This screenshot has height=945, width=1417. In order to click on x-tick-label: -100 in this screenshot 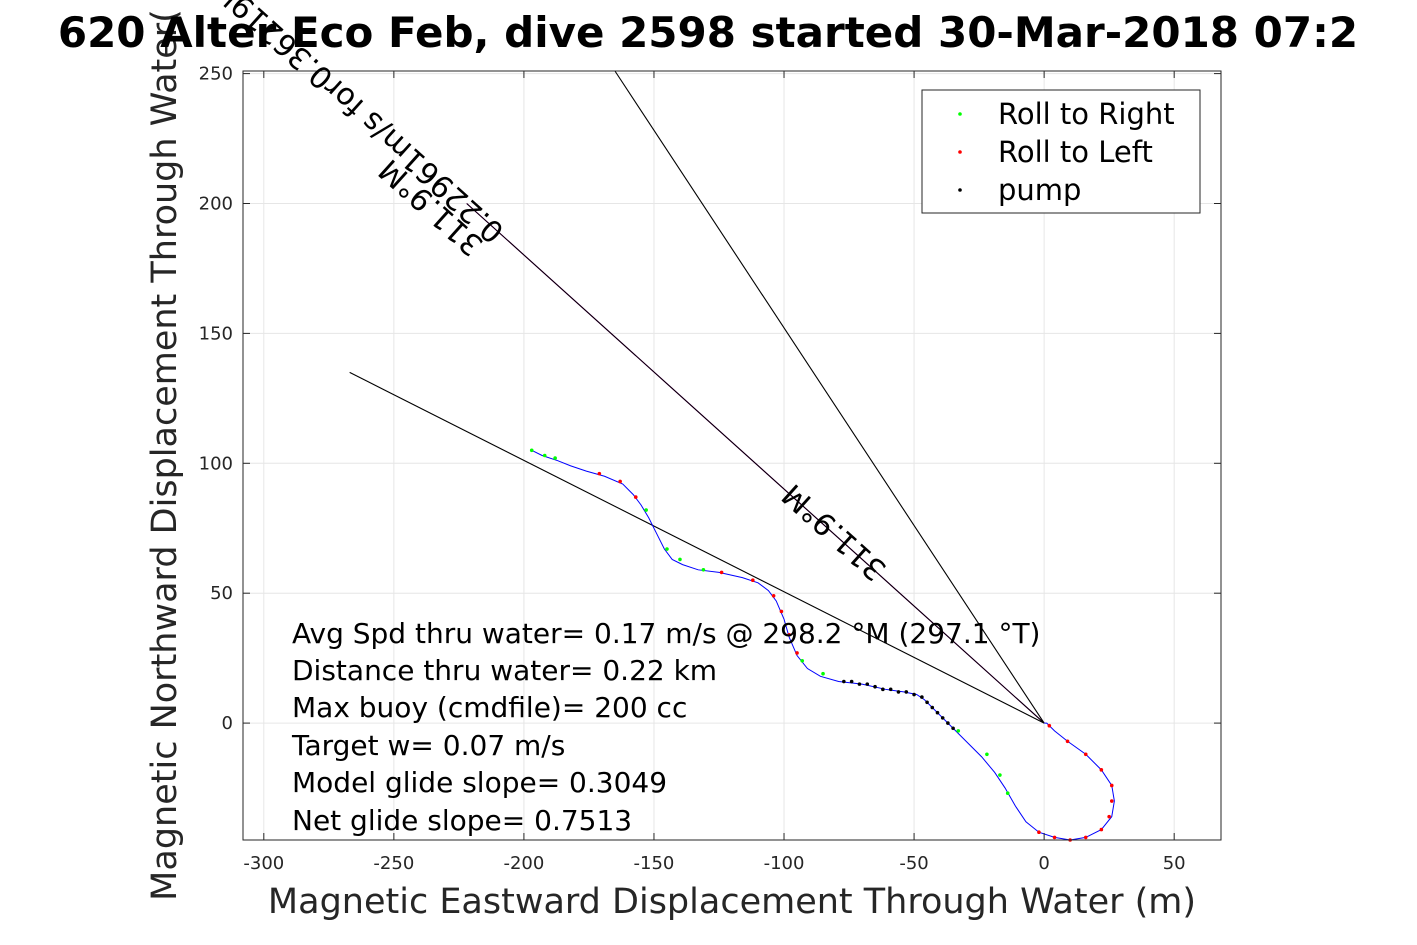, I will do `click(784, 863)`.